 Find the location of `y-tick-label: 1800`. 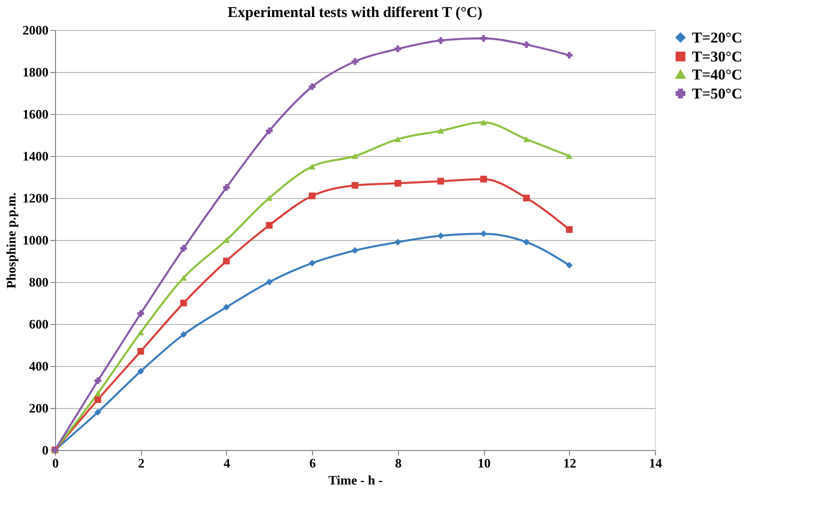

y-tick-label: 1800 is located at coordinates (35, 72).